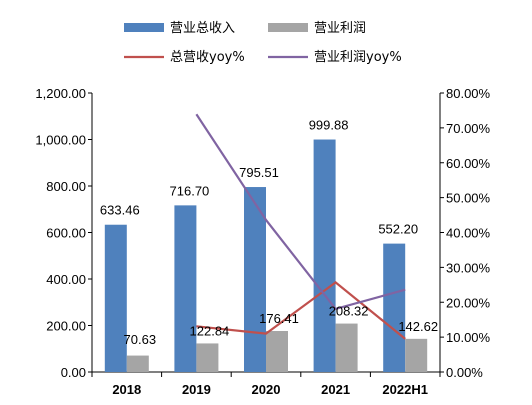 This screenshot has height=405, width=532. I want to click on revenue-data-label: 795.51, so click(259, 172).